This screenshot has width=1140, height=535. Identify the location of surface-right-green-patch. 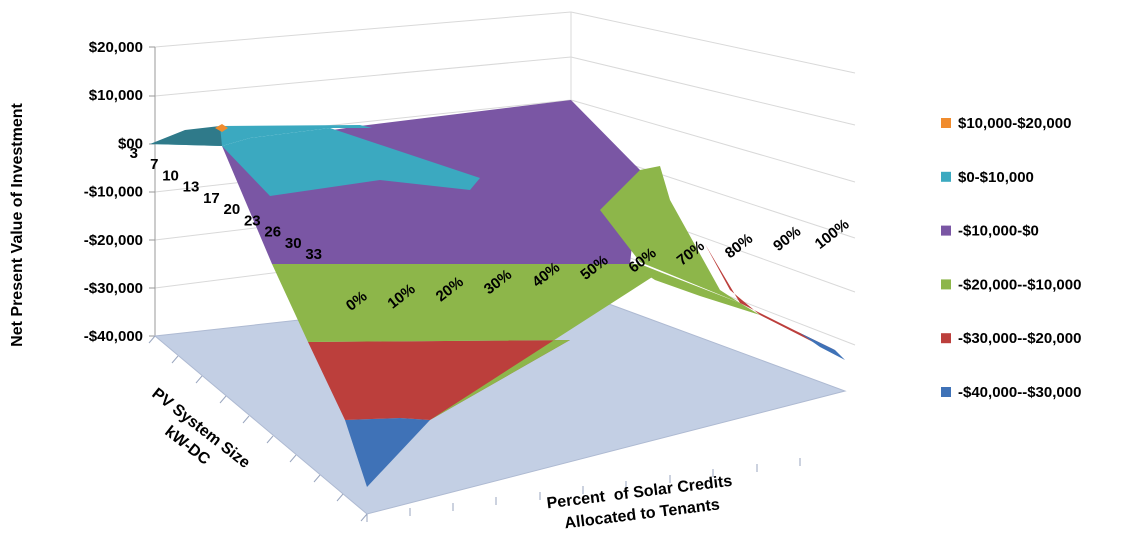
(670, 234).